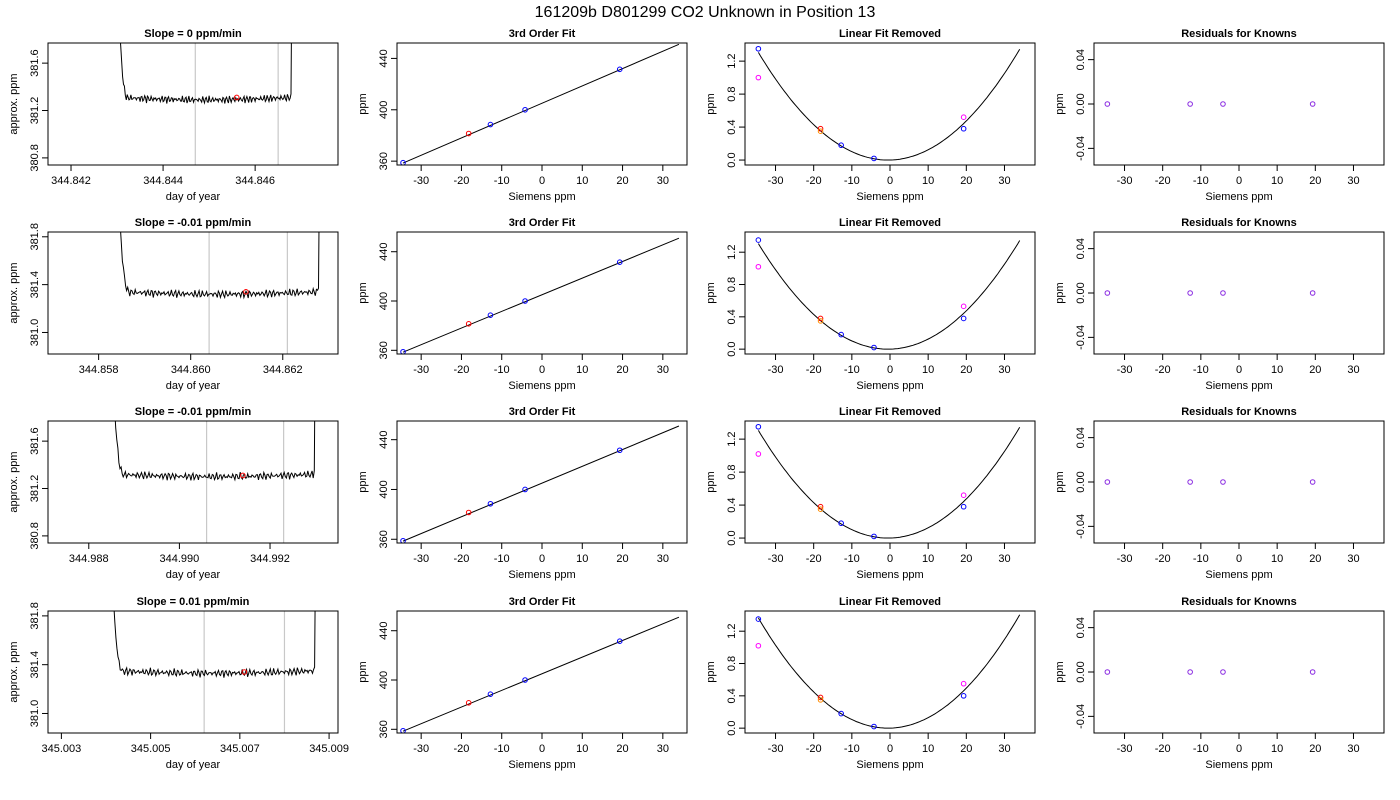 The height and width of the screenshot is (800, 1400). What do you see at coordinates (214, 644) in the screenshot?
I see `concentration-trace` at bounding box center [214, 644].